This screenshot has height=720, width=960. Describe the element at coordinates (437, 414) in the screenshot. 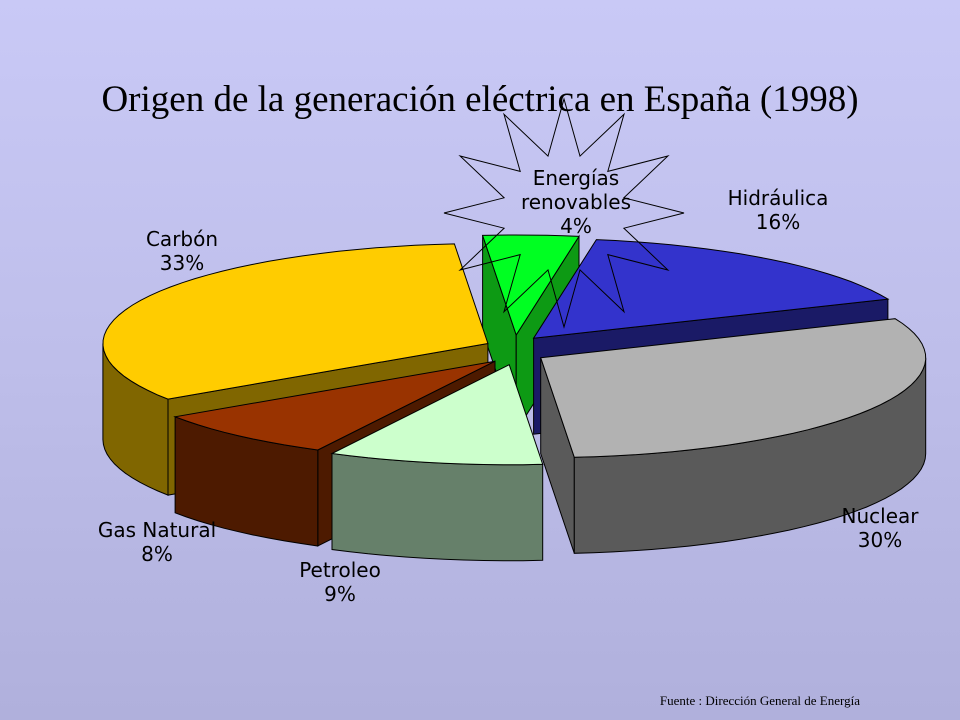

I see `slice-top-petroleo` at that location.